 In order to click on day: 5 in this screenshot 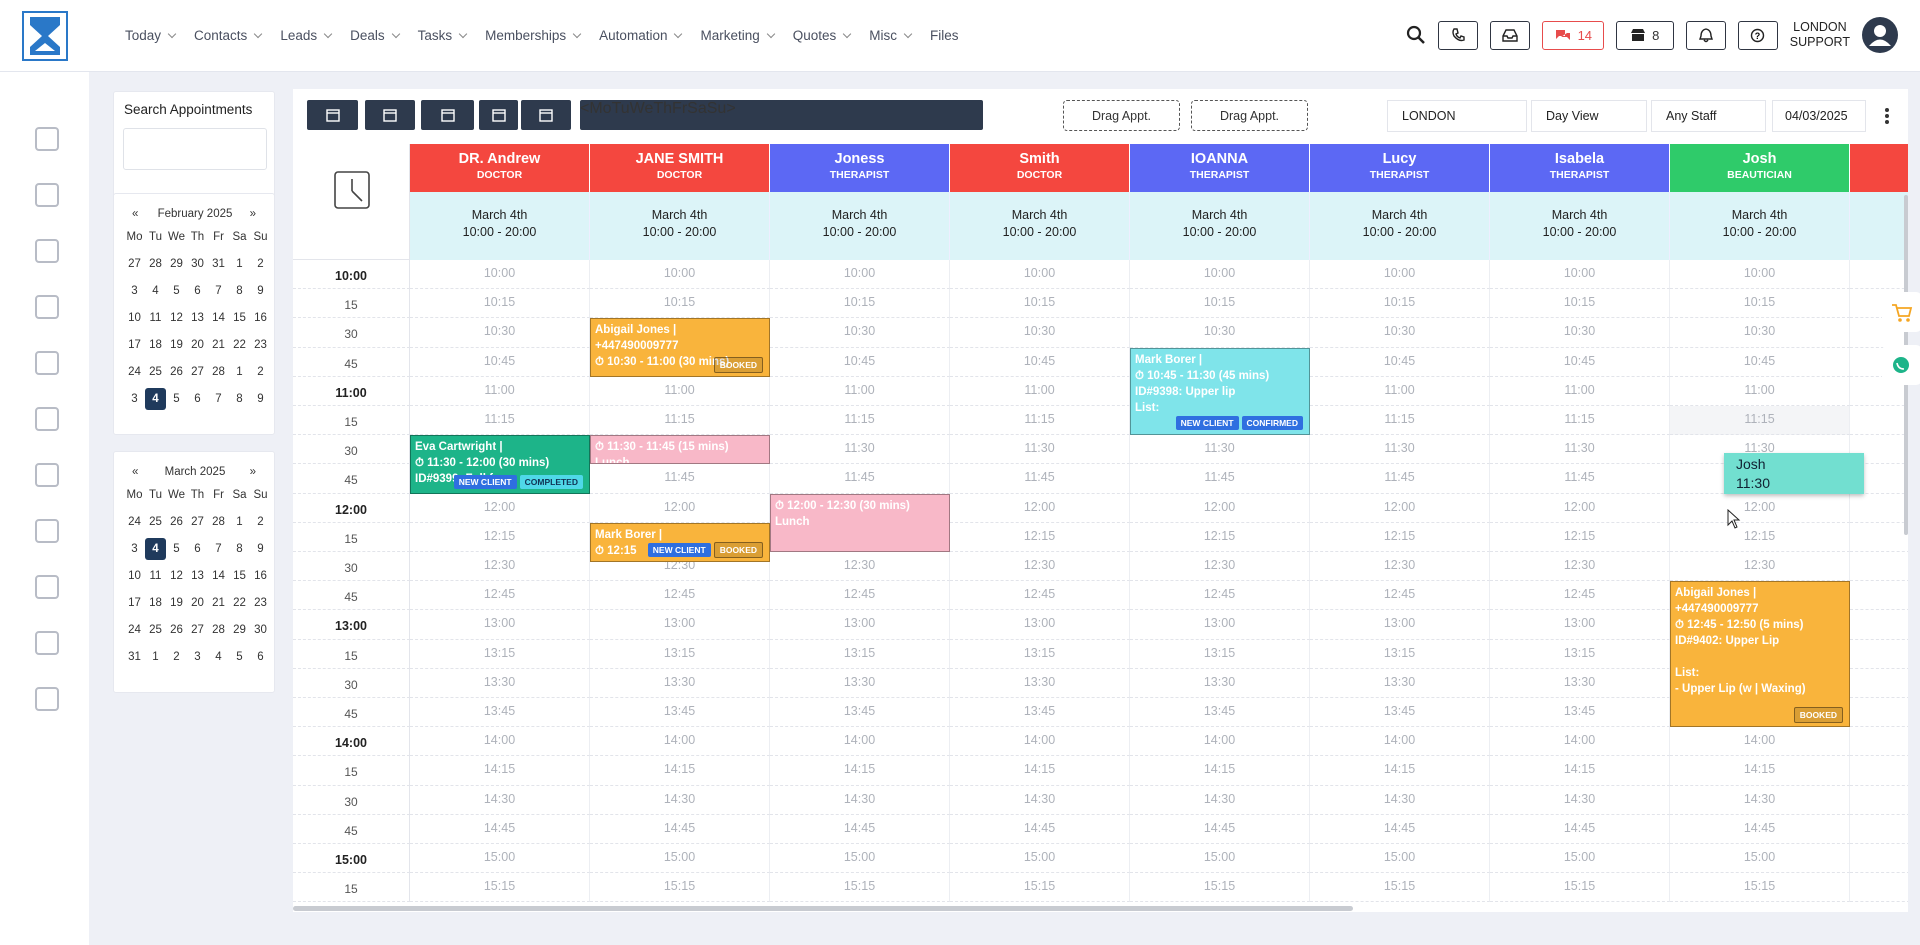, I will do `click(176, 549)`.